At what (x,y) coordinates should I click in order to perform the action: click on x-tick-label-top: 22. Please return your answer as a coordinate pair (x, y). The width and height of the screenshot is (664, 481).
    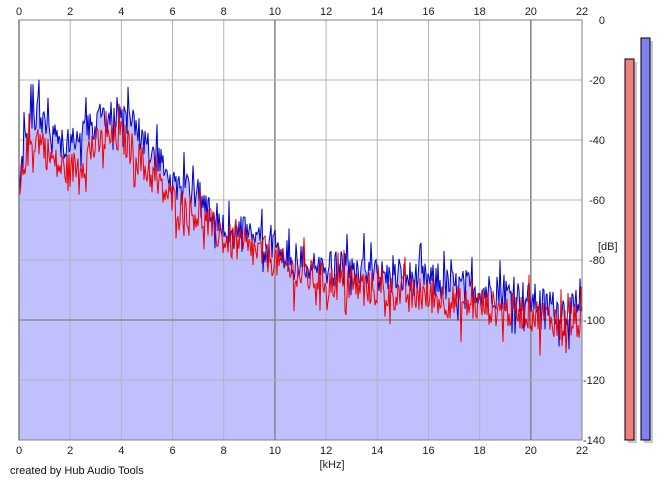
    Looking at the image, I should click on (582, 12).